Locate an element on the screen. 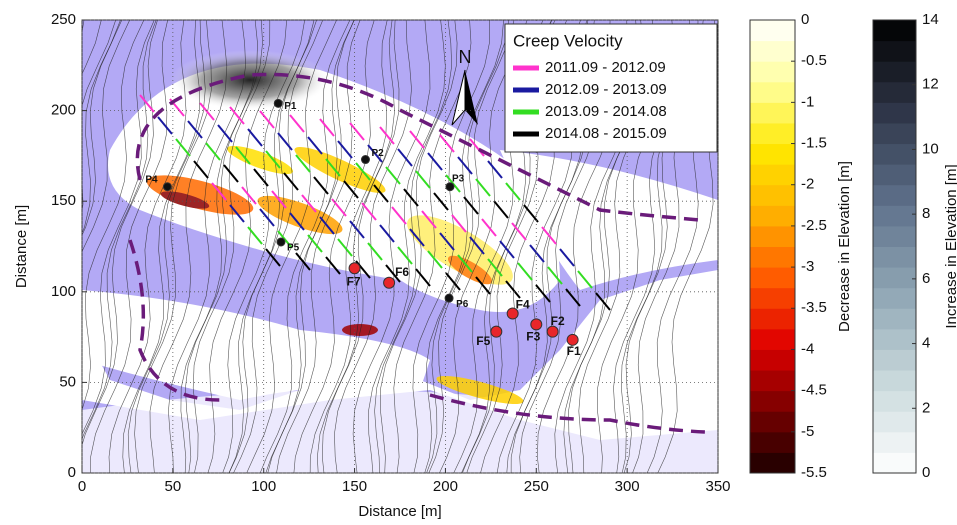 This screenshot has height=525, width=957. y-tick-label: 0 is located at coordinates (72, 472).